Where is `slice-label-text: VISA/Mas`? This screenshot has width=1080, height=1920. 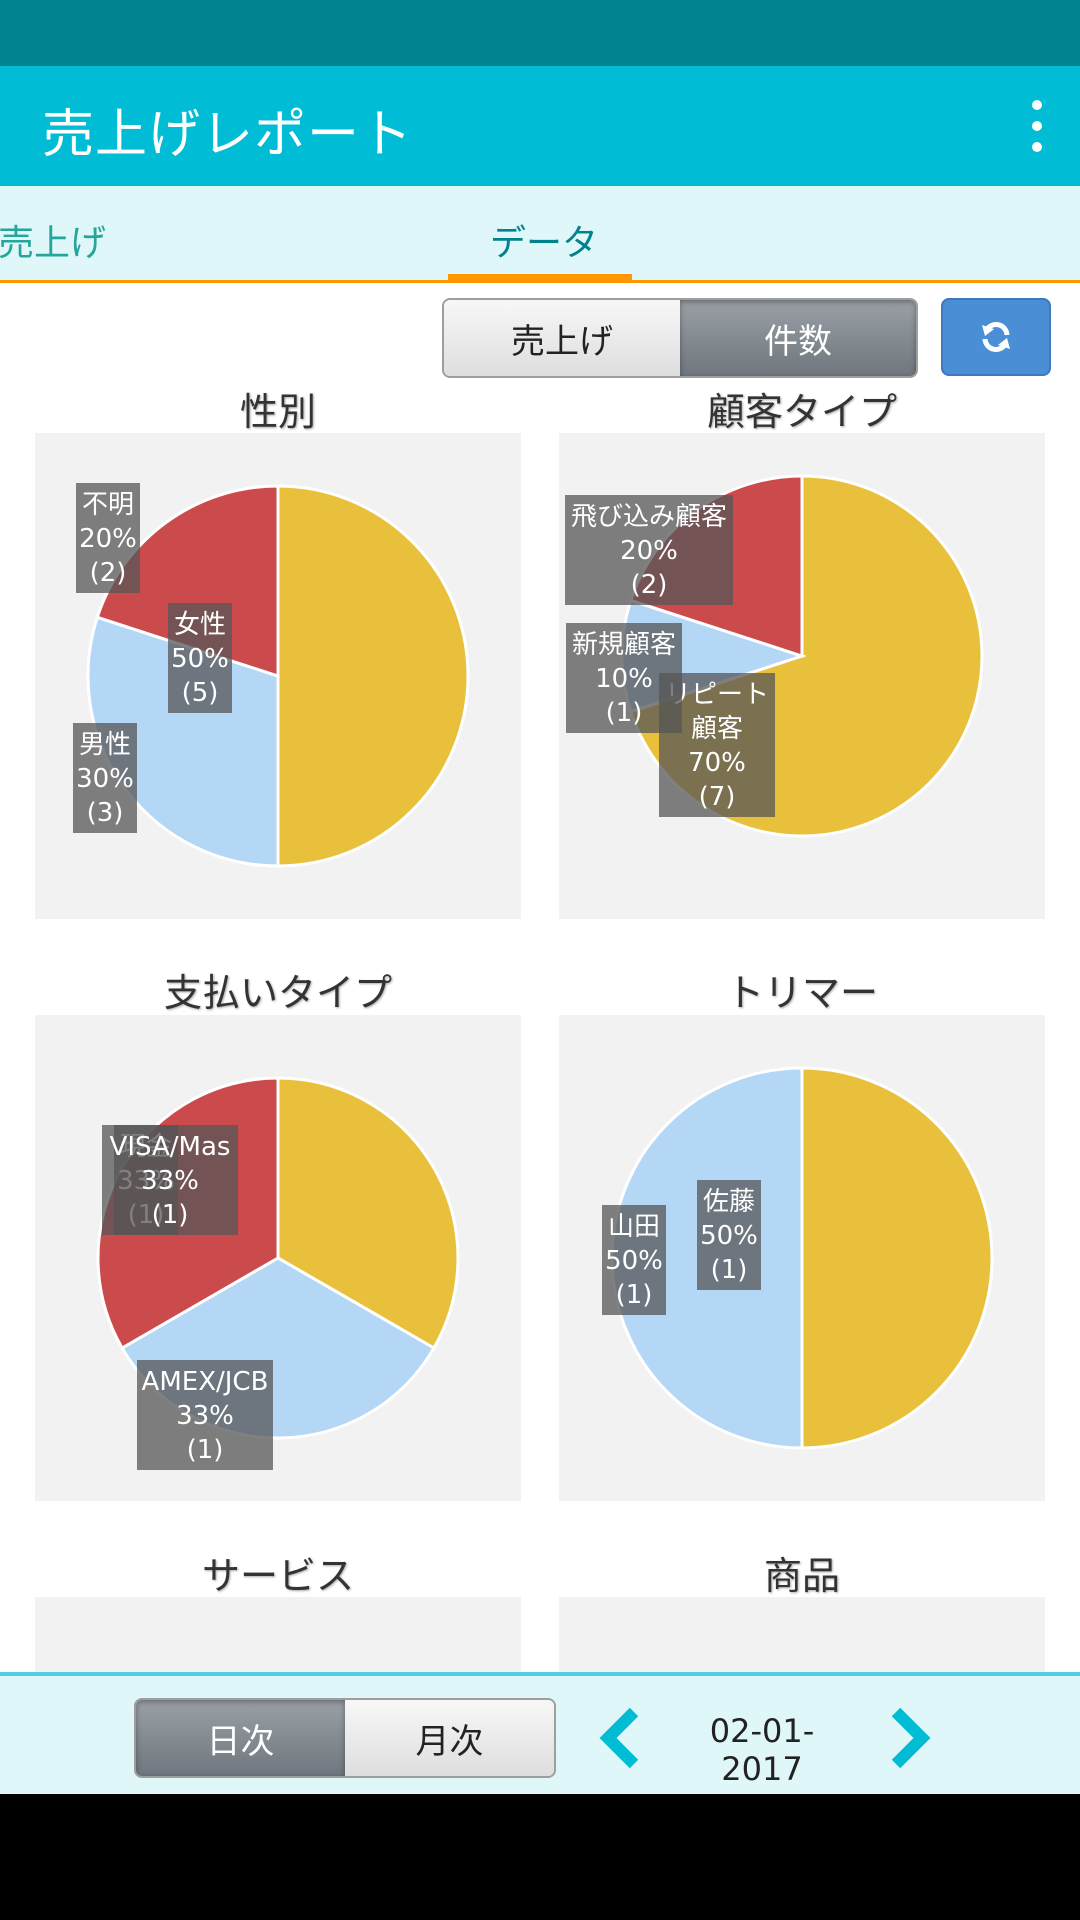 slice-label-text: VISA/Mas is located at coordinates (170, 1147).